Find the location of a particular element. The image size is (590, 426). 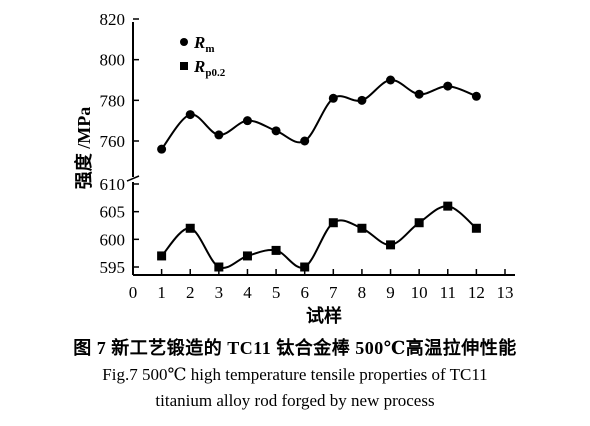

x-tick-label: 1 is located at coordinates (161, 292).